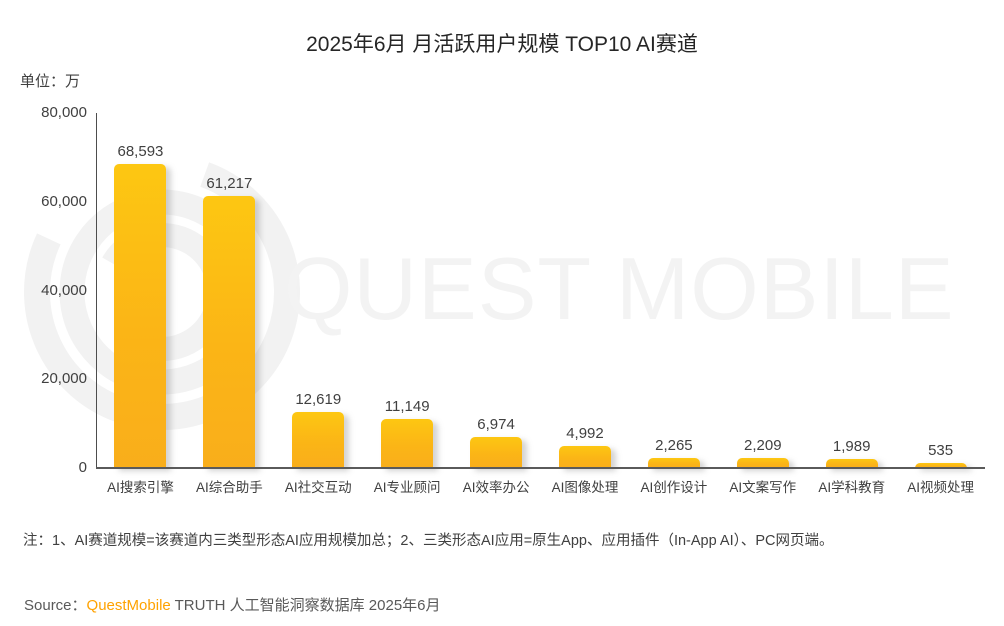 Image resolution: width=1004 pixels, height=626 pixels. What do you see at coordinates (229, 184) in the screenshot?
I see `bar-value-label: 61,217` at bounding box center [229, 184].